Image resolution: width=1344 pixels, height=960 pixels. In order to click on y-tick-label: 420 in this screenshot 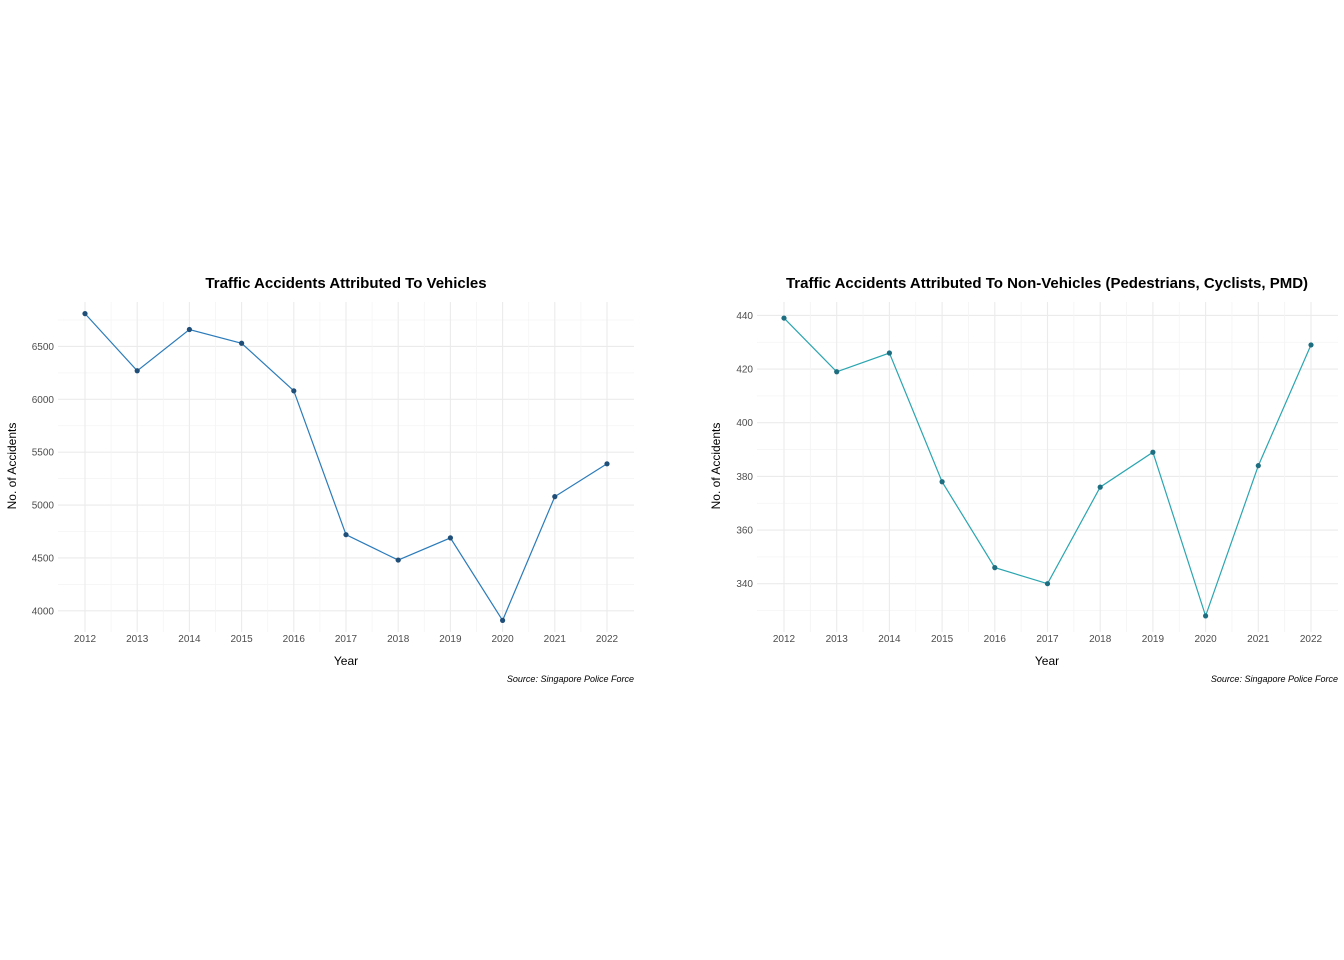, I will do `click(744, 370)`.